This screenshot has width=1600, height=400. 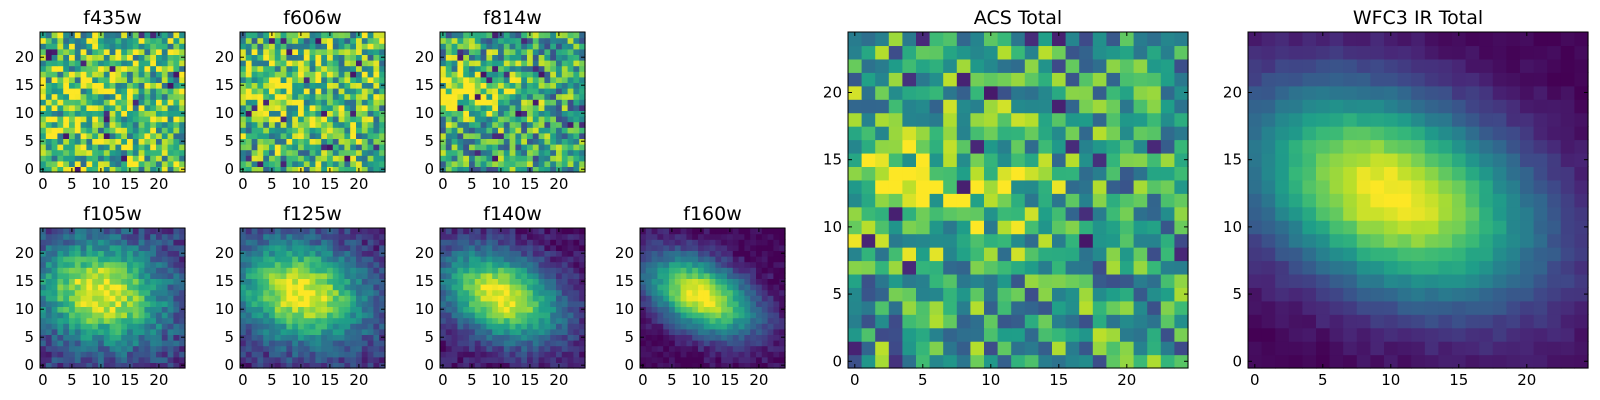 What do you see at coordinates (224, 253) in the screenshot?
I see `y-tick-label: 20` at bounding box center [224, 253].